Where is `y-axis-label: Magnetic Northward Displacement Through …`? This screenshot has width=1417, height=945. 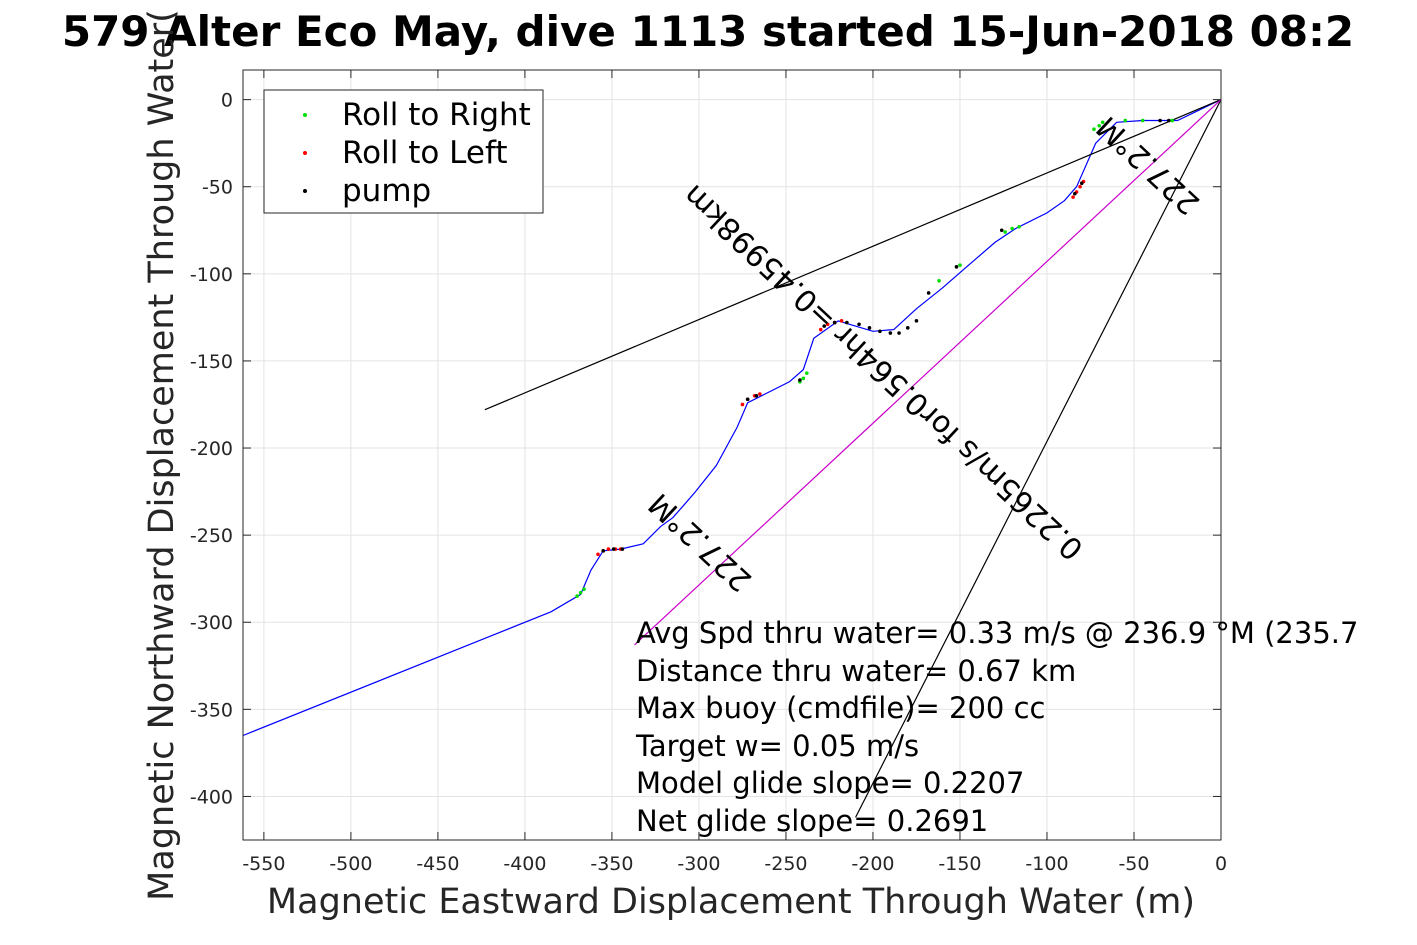
y-axis-label: Magnetic Northward Displacement Through … is located at coordinates (162, 455).